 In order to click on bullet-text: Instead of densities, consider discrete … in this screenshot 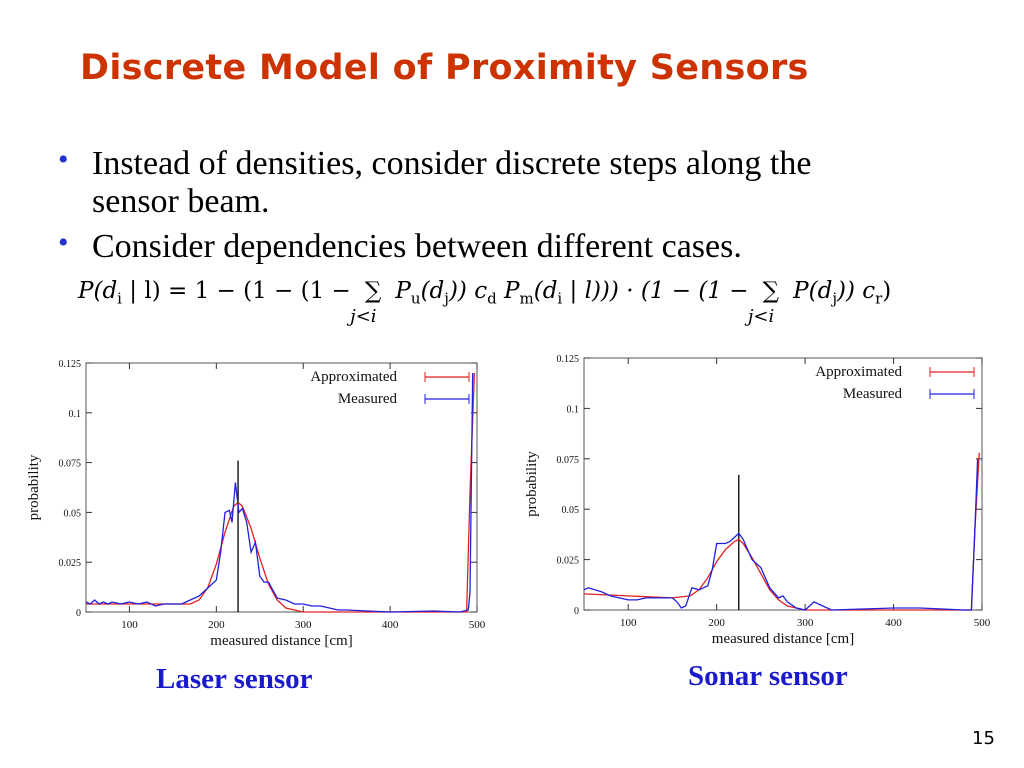, I will do `click(452, 163)`.